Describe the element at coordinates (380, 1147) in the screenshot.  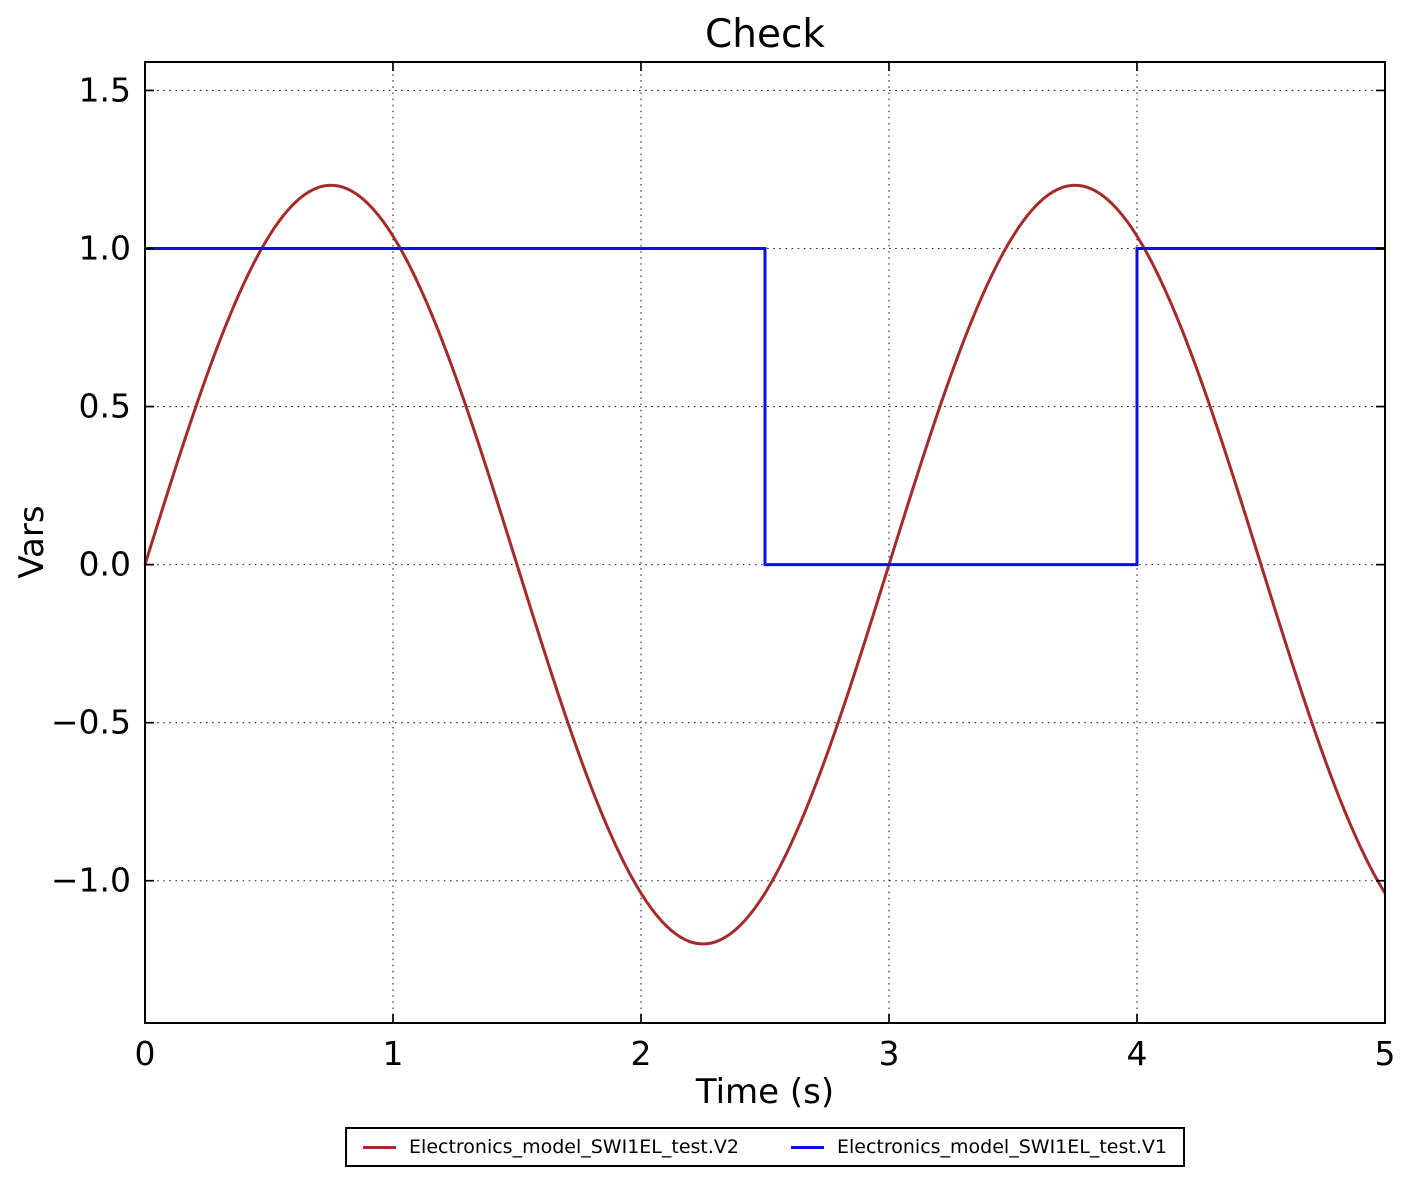
I see `legend-line-swatch-v2` at that location.